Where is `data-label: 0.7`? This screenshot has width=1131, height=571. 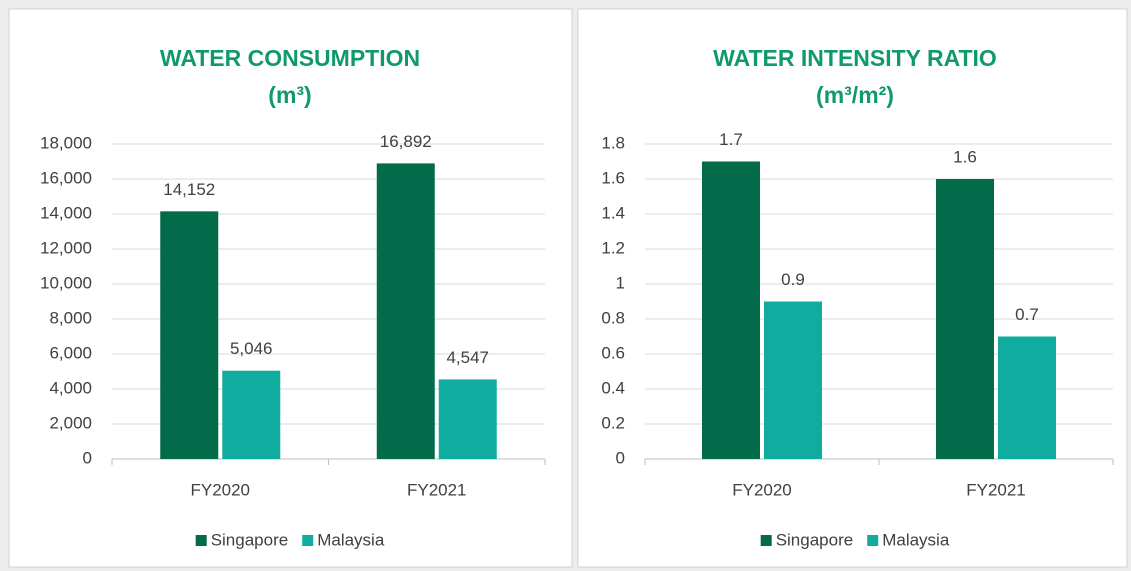
data-label: 0.7 is located at coordinates (1027, 314).